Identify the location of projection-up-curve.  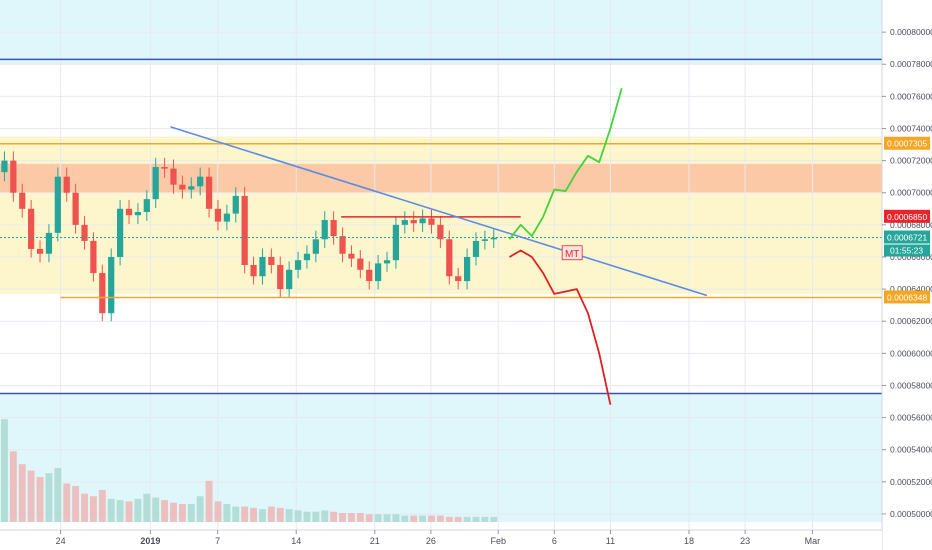
(565, 164).